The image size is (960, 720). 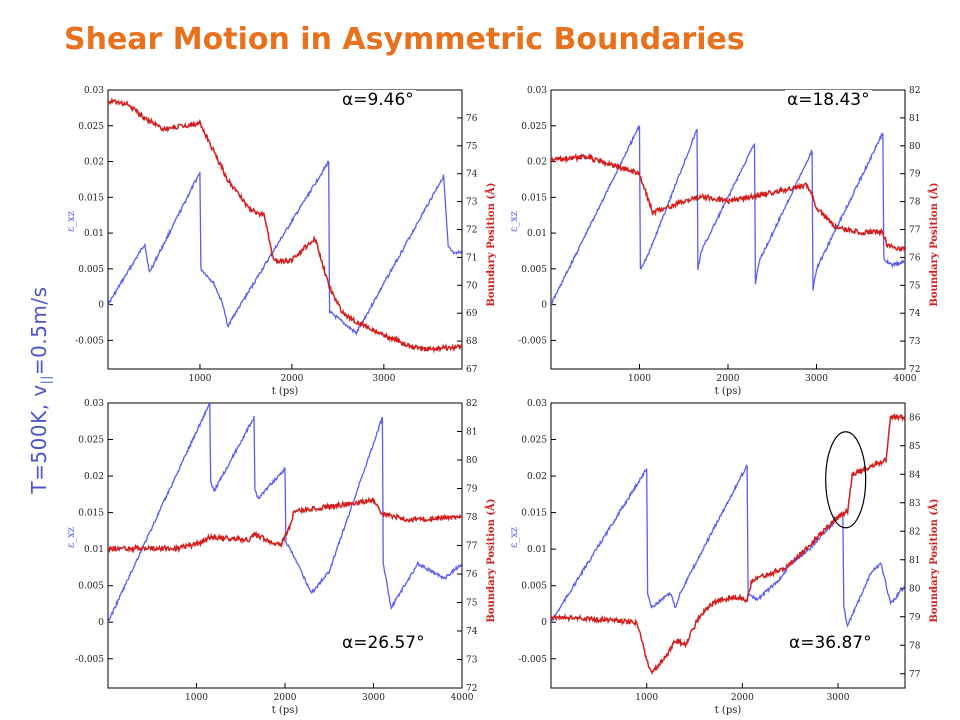 What do you see at coordinates (472, 370) in the screenshot?
I see `y2-tick-label: 67` at bounding box center [472, 370].